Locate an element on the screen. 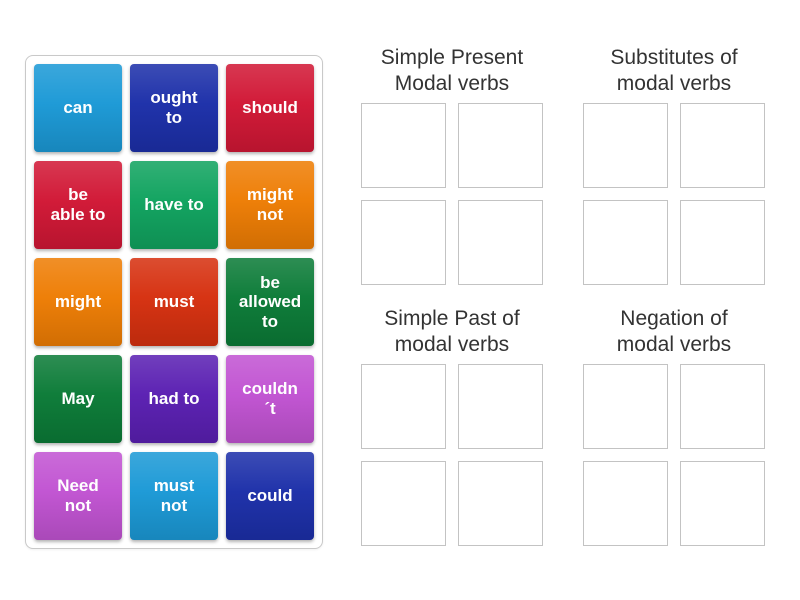 This screenshot has width=800, height=600. tile-may: May is located at coordinates (78, 399).